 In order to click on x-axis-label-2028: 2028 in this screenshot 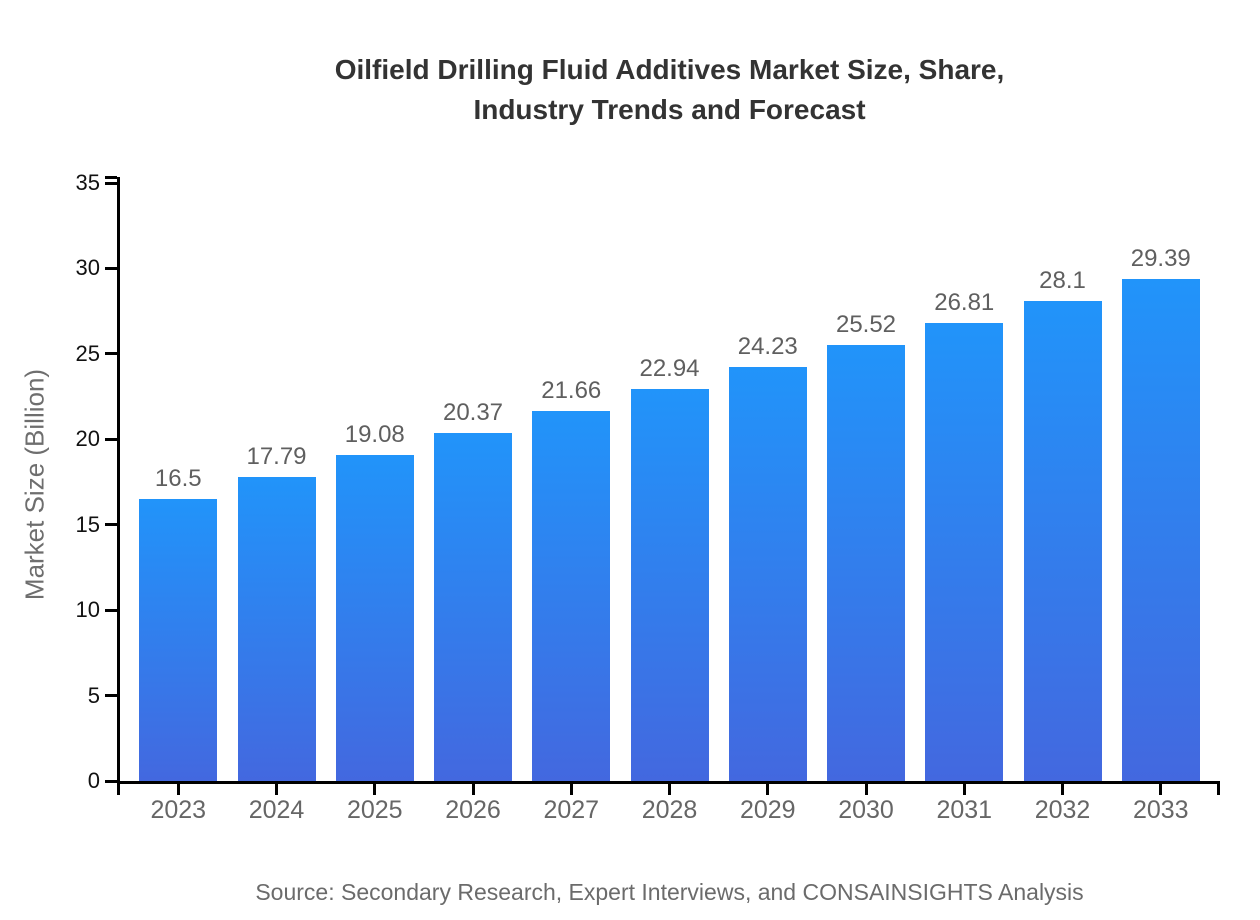, I will do `click(669, 810)`.